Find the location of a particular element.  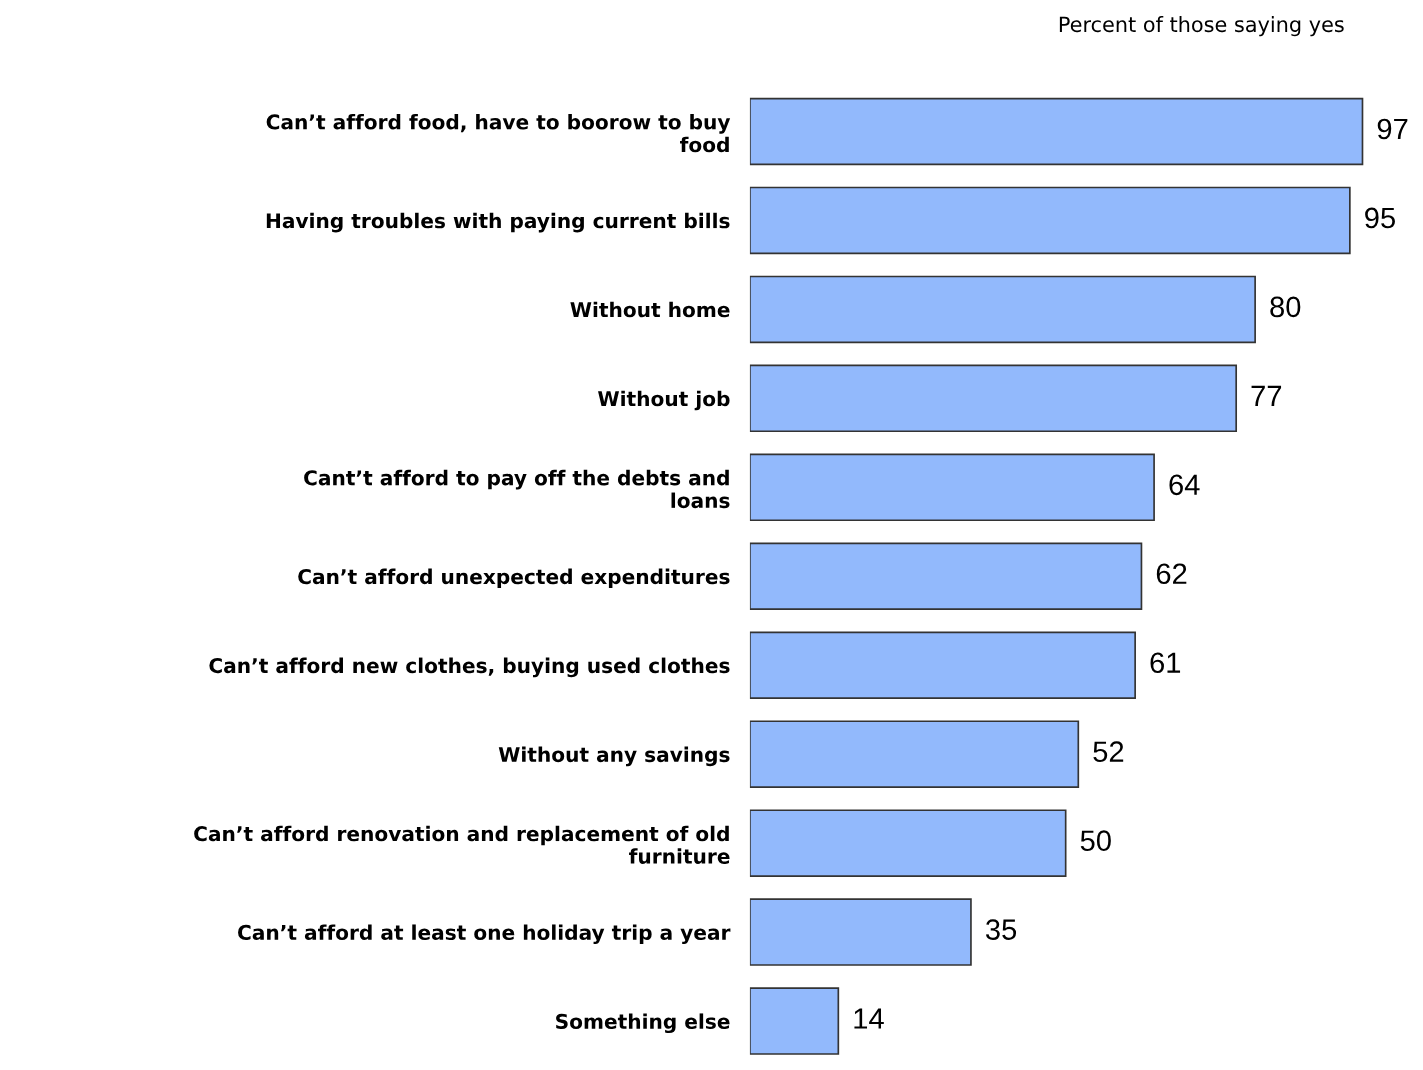

data-label: 35 is located at coordinates (1001, 929).